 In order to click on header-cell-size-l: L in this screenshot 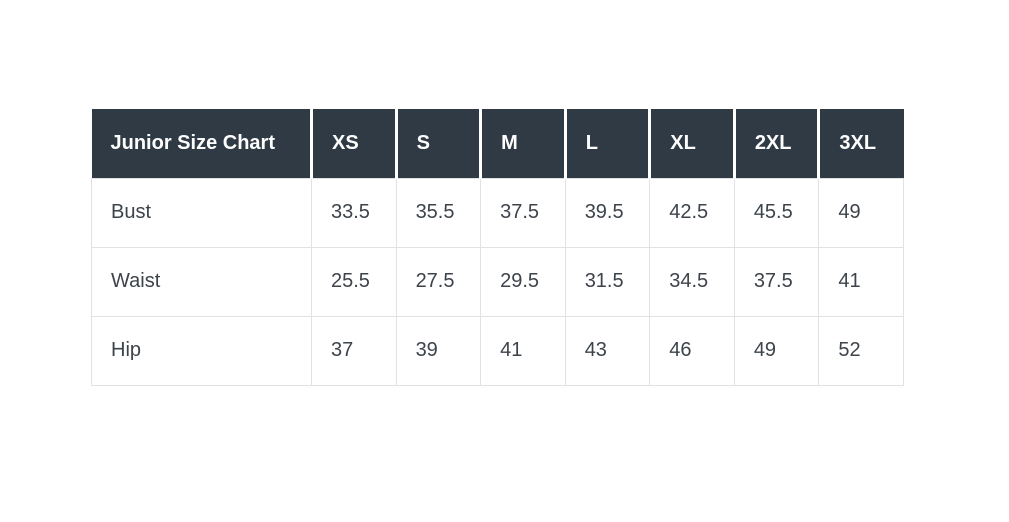, I will do `click(606, 144)`.